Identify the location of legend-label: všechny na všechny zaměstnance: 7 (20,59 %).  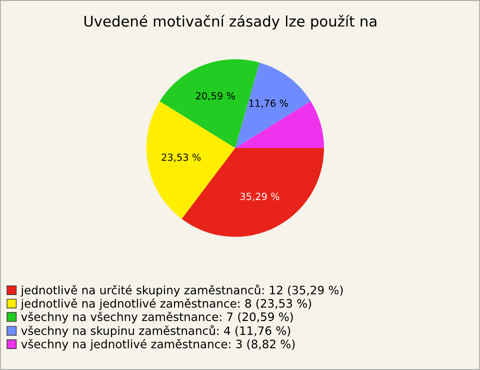
(157, 318).